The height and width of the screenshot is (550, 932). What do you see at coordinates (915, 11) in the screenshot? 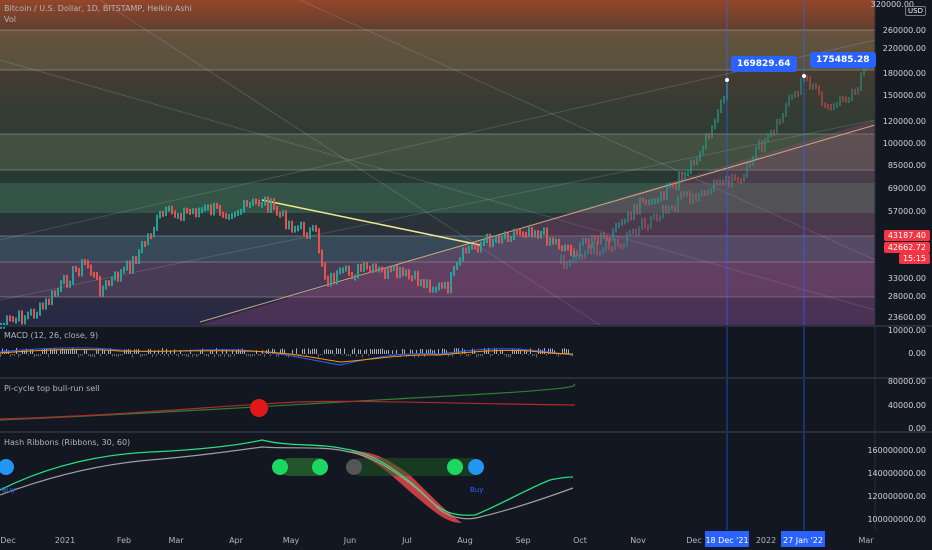
I see `currency-button: USD` at bounding box center [915, 11].